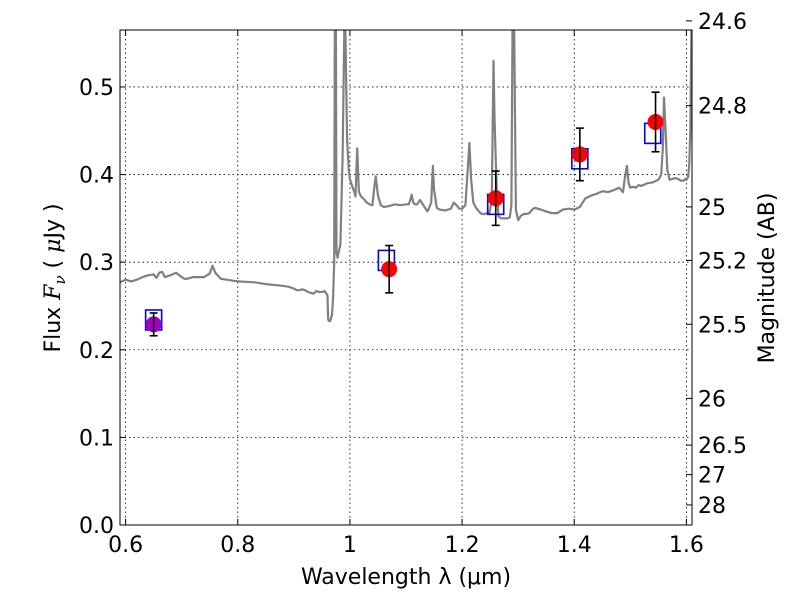 This screenshot has height=600, width=800. Describe the element at coordinates (406, 577) in the screenshot. I see `x-axis-label: Wavelength λ (μm)` at that location.